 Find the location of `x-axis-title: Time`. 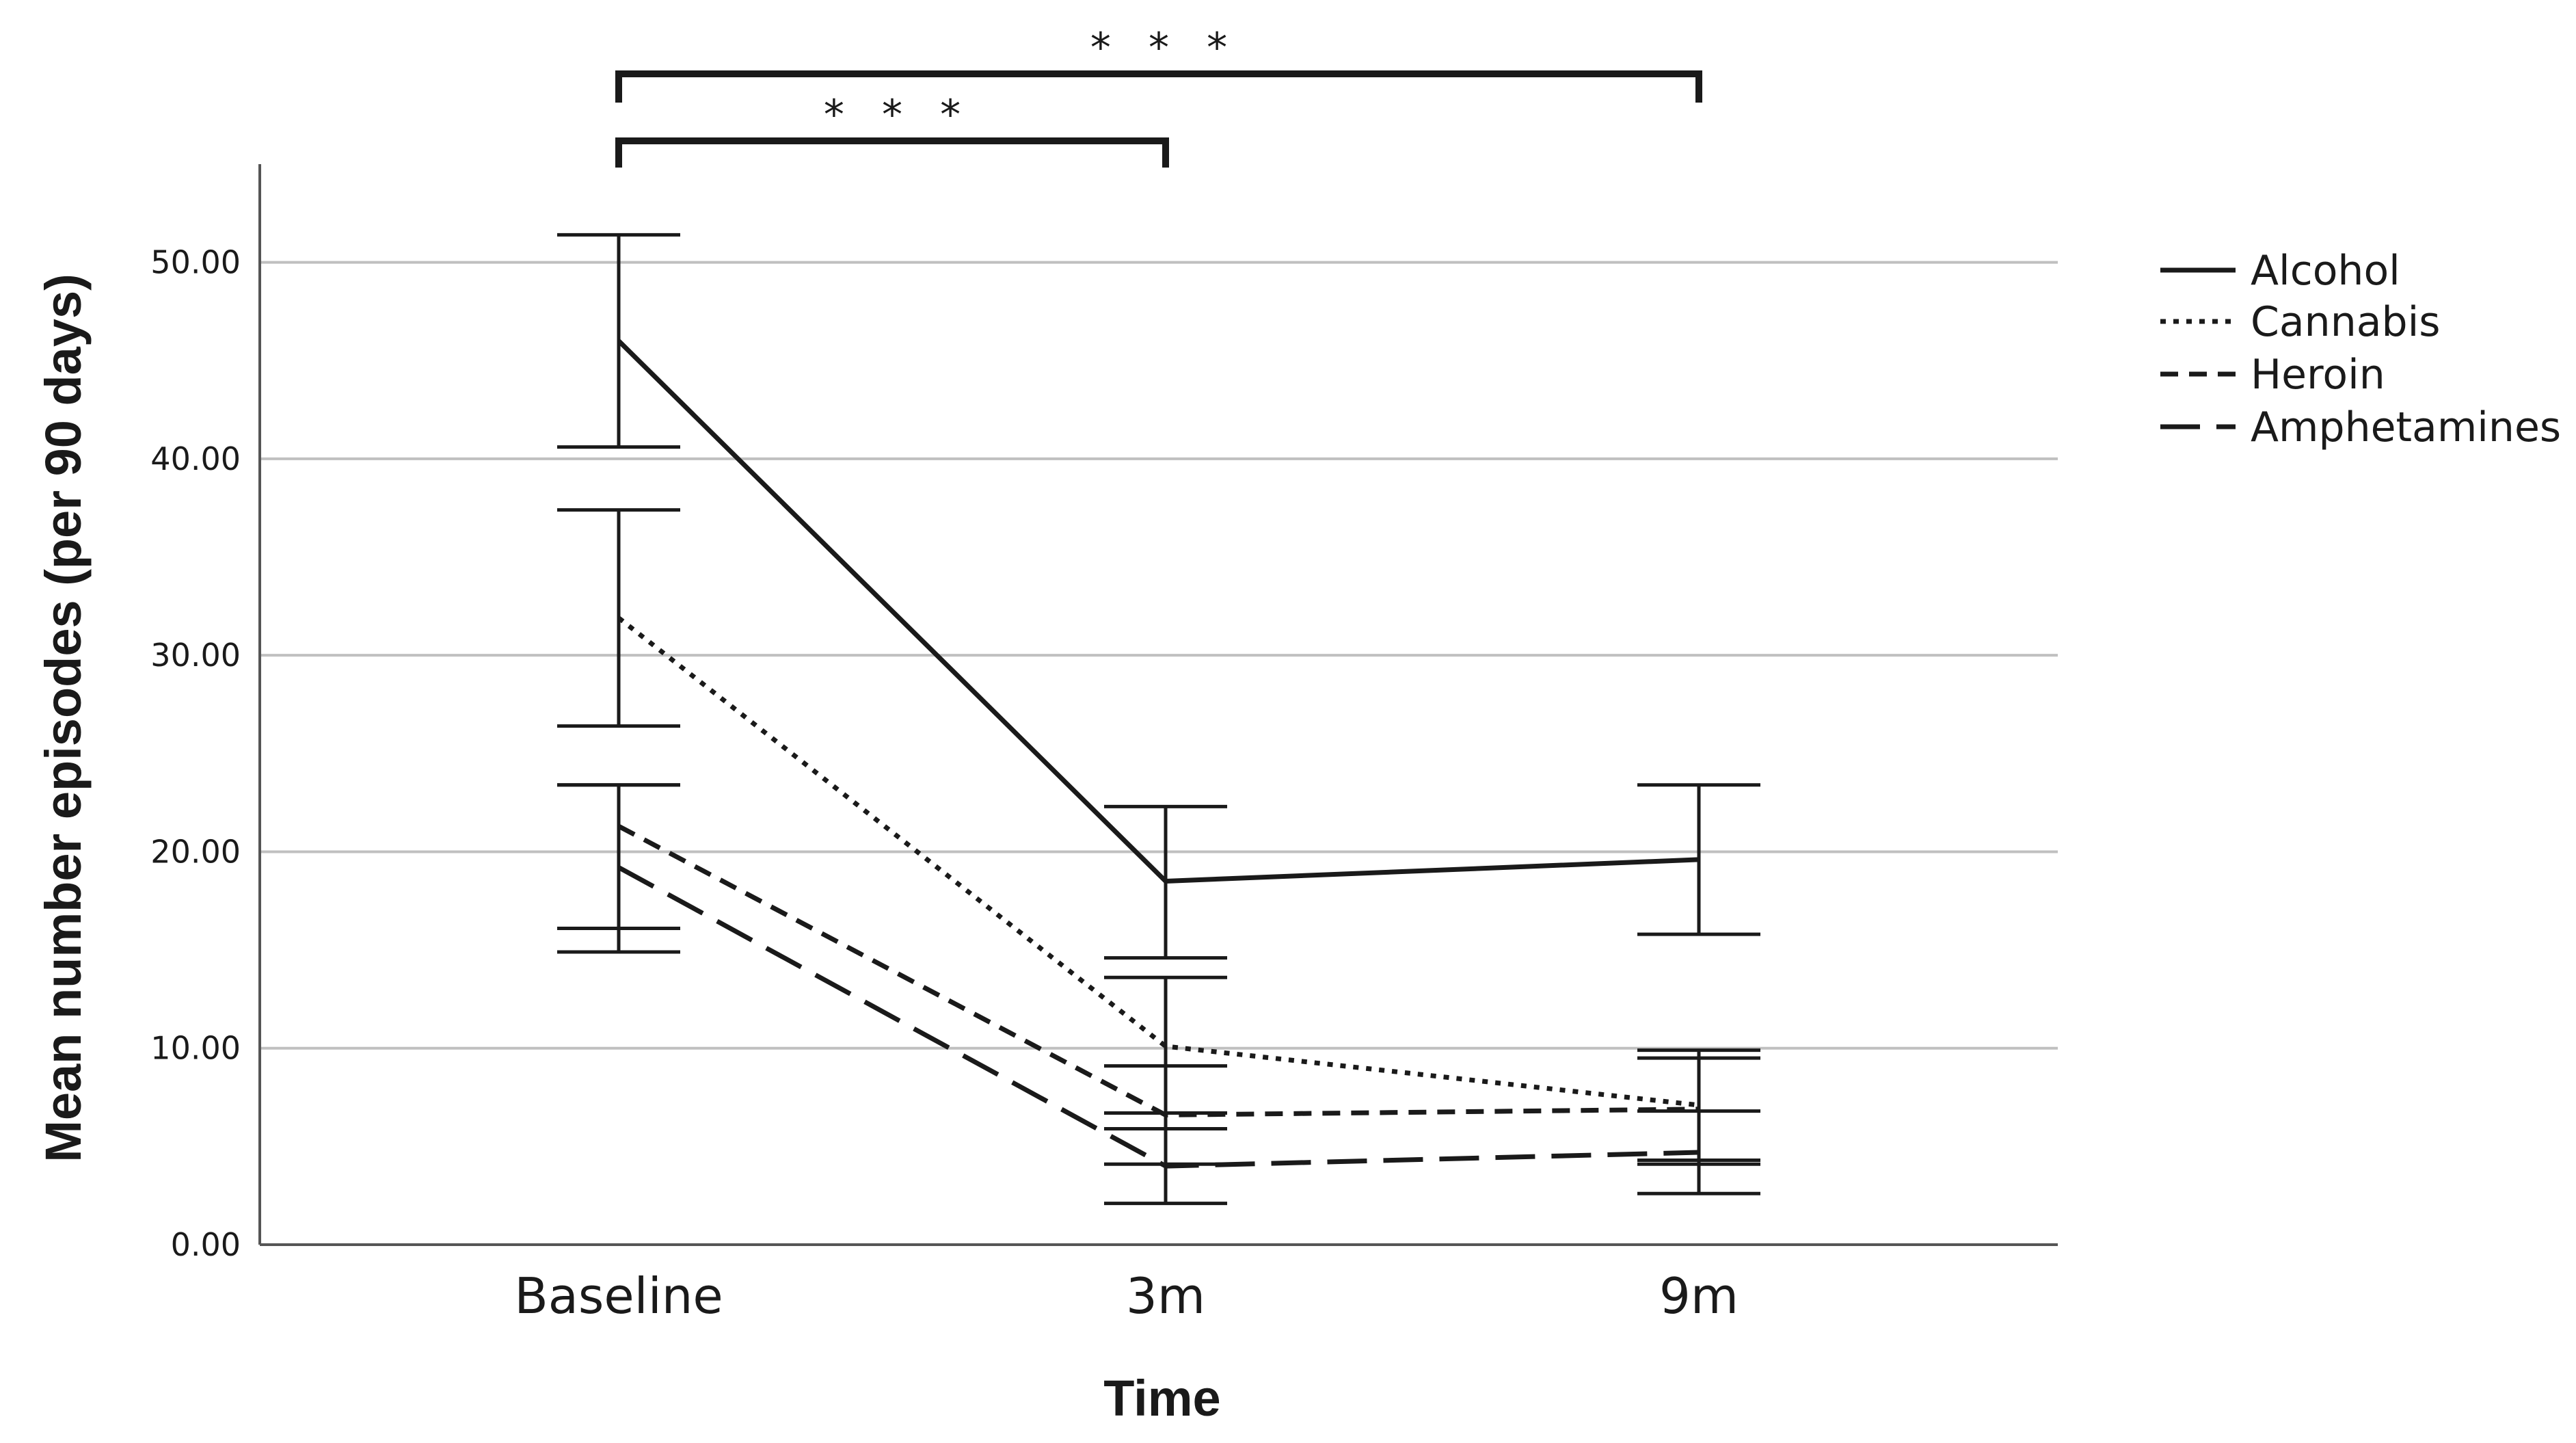

x-axis-title: Time is located at coordinates (1161, 1398).